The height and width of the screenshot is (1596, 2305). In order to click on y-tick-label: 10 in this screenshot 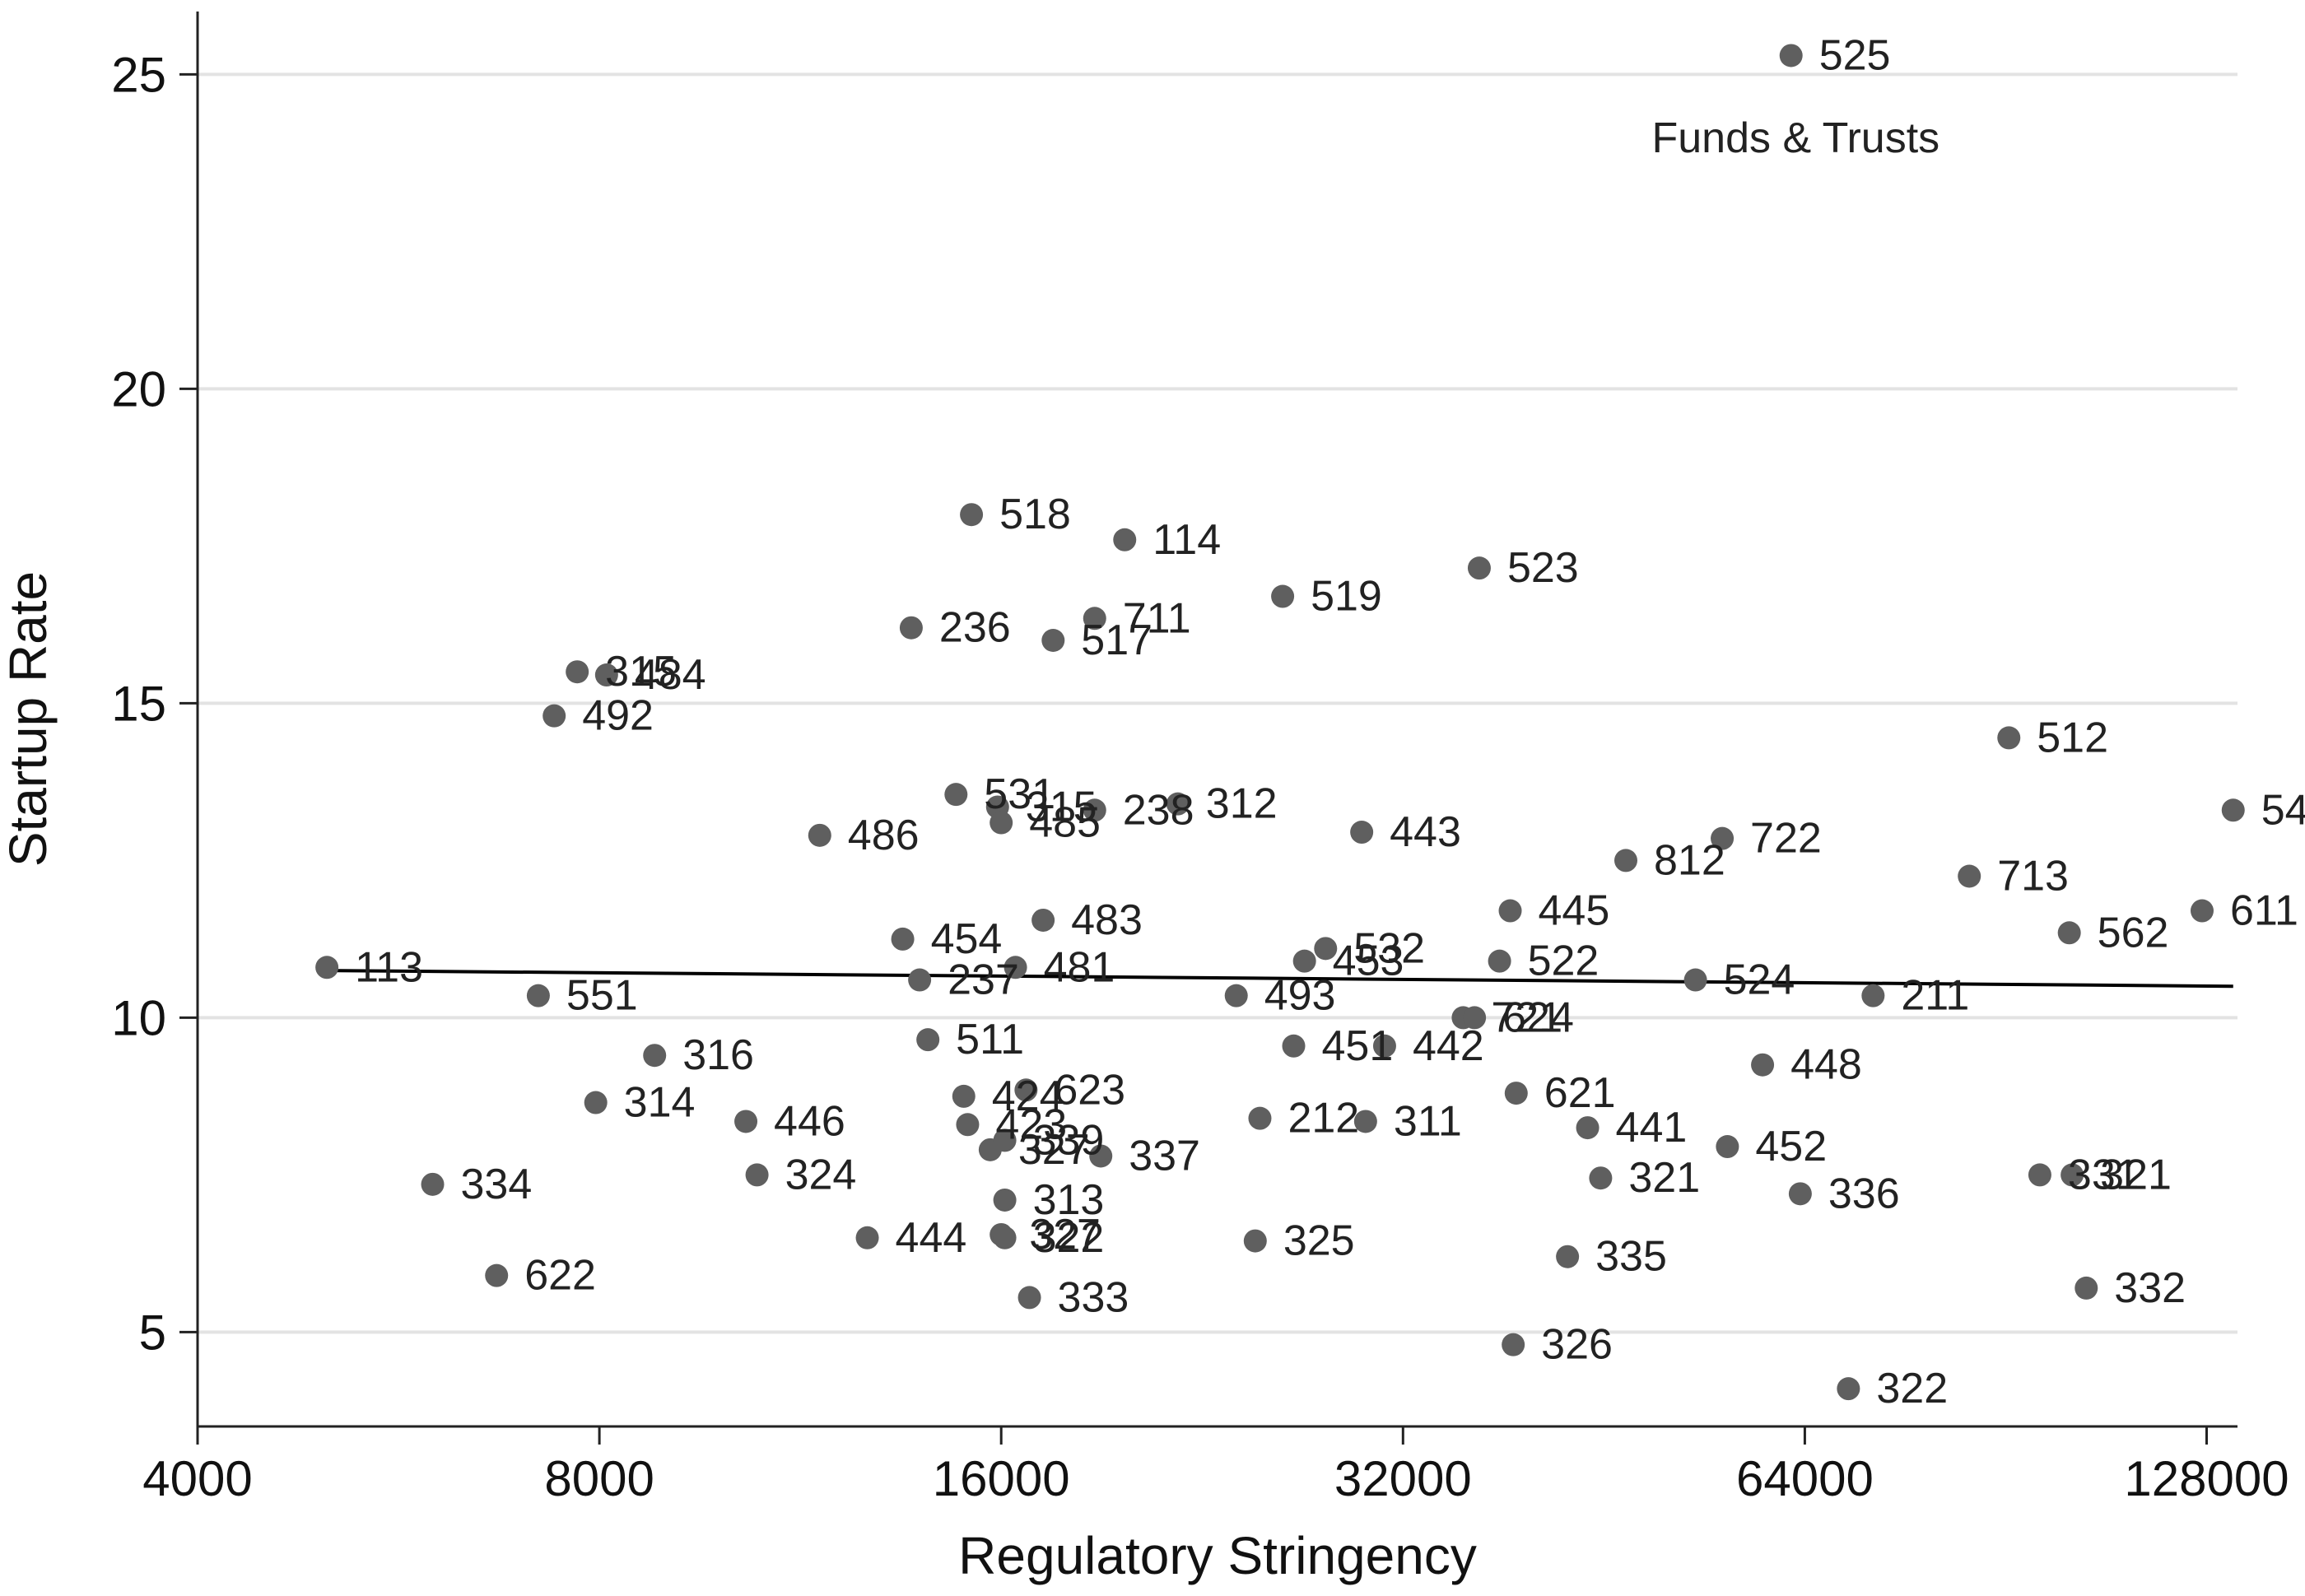, I will do `click(138, 1017)`.